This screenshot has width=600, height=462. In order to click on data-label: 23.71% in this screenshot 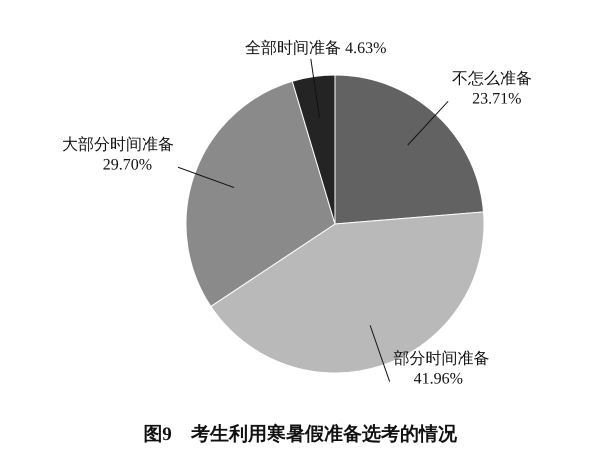, I will do `click(497, 99)`.